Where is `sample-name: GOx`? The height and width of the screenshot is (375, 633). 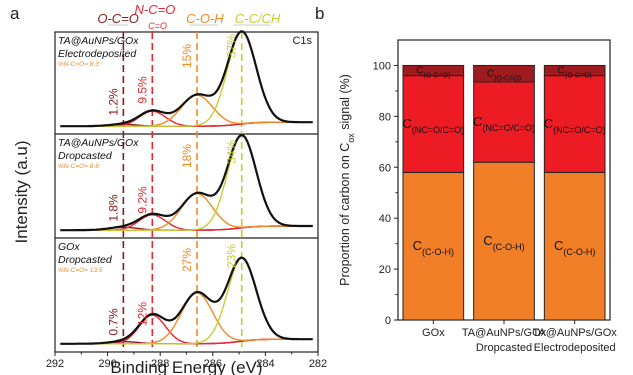
sample-name: GOx is located at coordinates (69, 247).